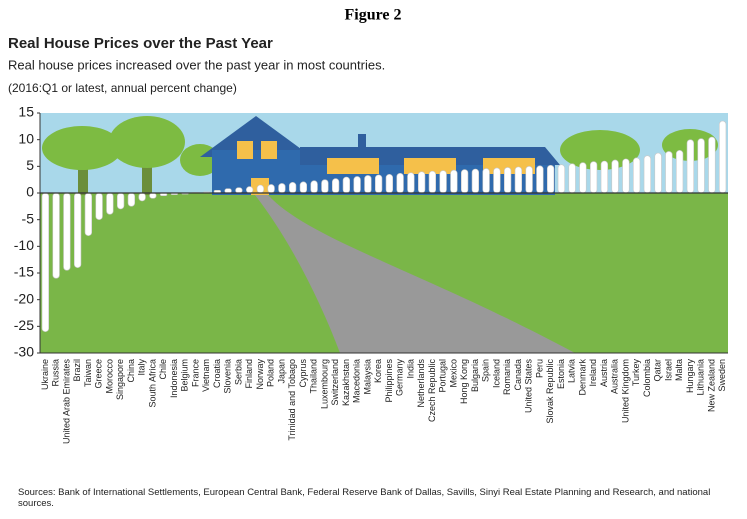 Image resolution: width=747 pixels, height=519 pixels. Describe the element at coordinates (281, 371) in the screenshot. I see `x-tick-label: Japan` at that location.